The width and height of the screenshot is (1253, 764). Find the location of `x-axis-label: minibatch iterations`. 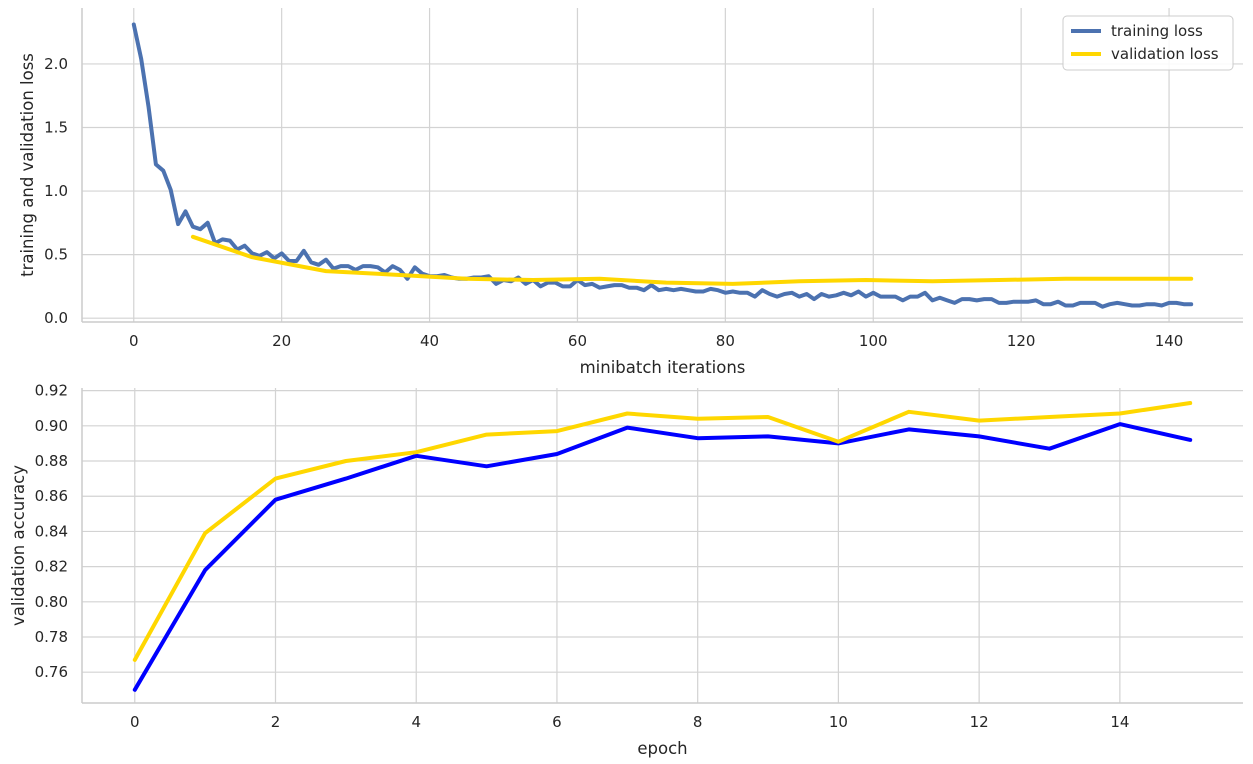

x-axis-label: minibatch iterations is located at coordinates (663, 367).